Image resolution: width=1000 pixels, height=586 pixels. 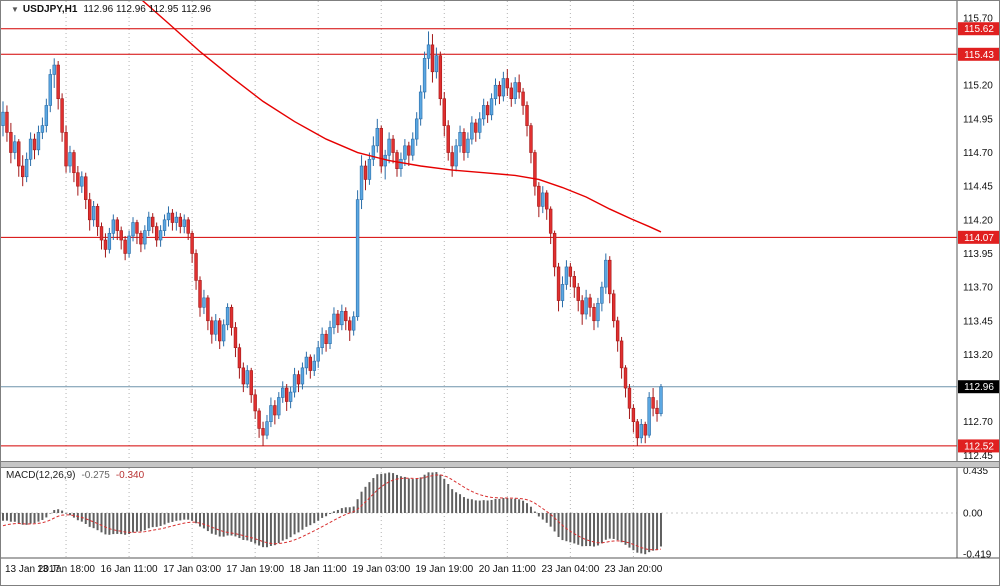 What do you see at coordinates (444, 569) in the screenshot?
I see `x-axis-label: 19 Jan 19:00` at bounding box center [444, 569].